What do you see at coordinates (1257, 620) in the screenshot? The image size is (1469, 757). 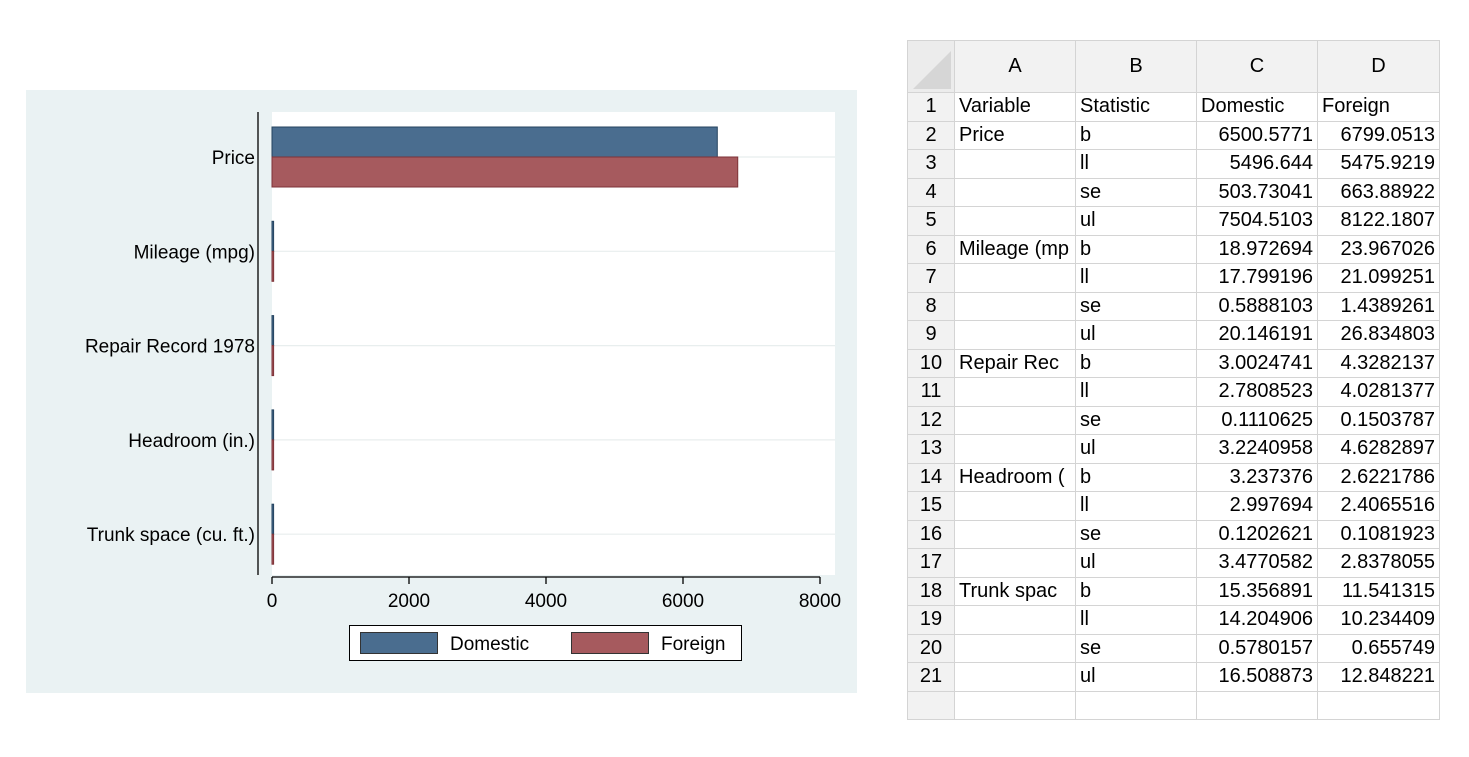 I see `cell-c: 14.204906` at bounding box center [1257, 620].